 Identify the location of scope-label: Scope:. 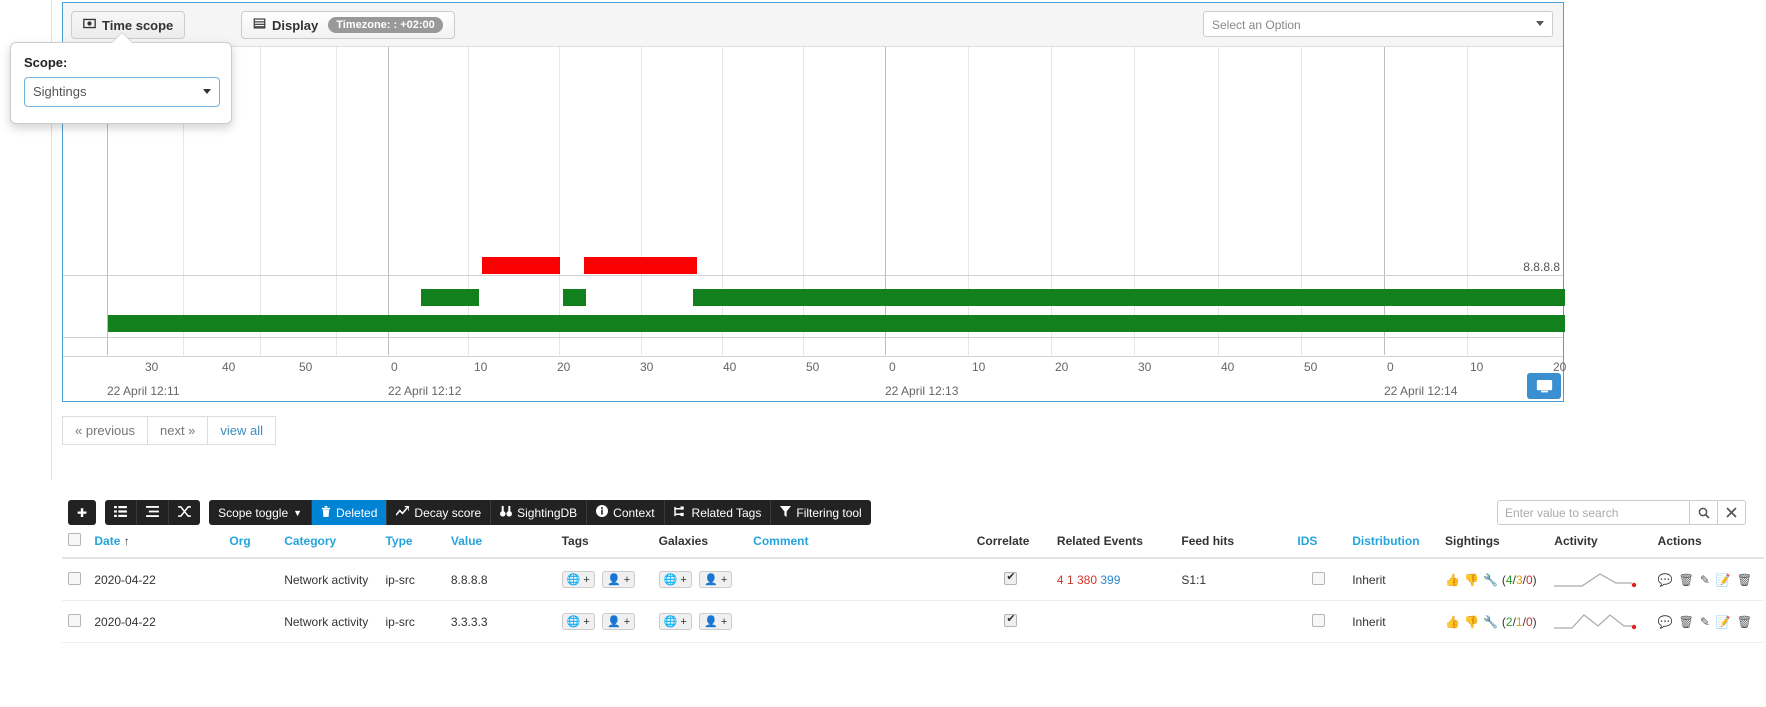
(46, 62).